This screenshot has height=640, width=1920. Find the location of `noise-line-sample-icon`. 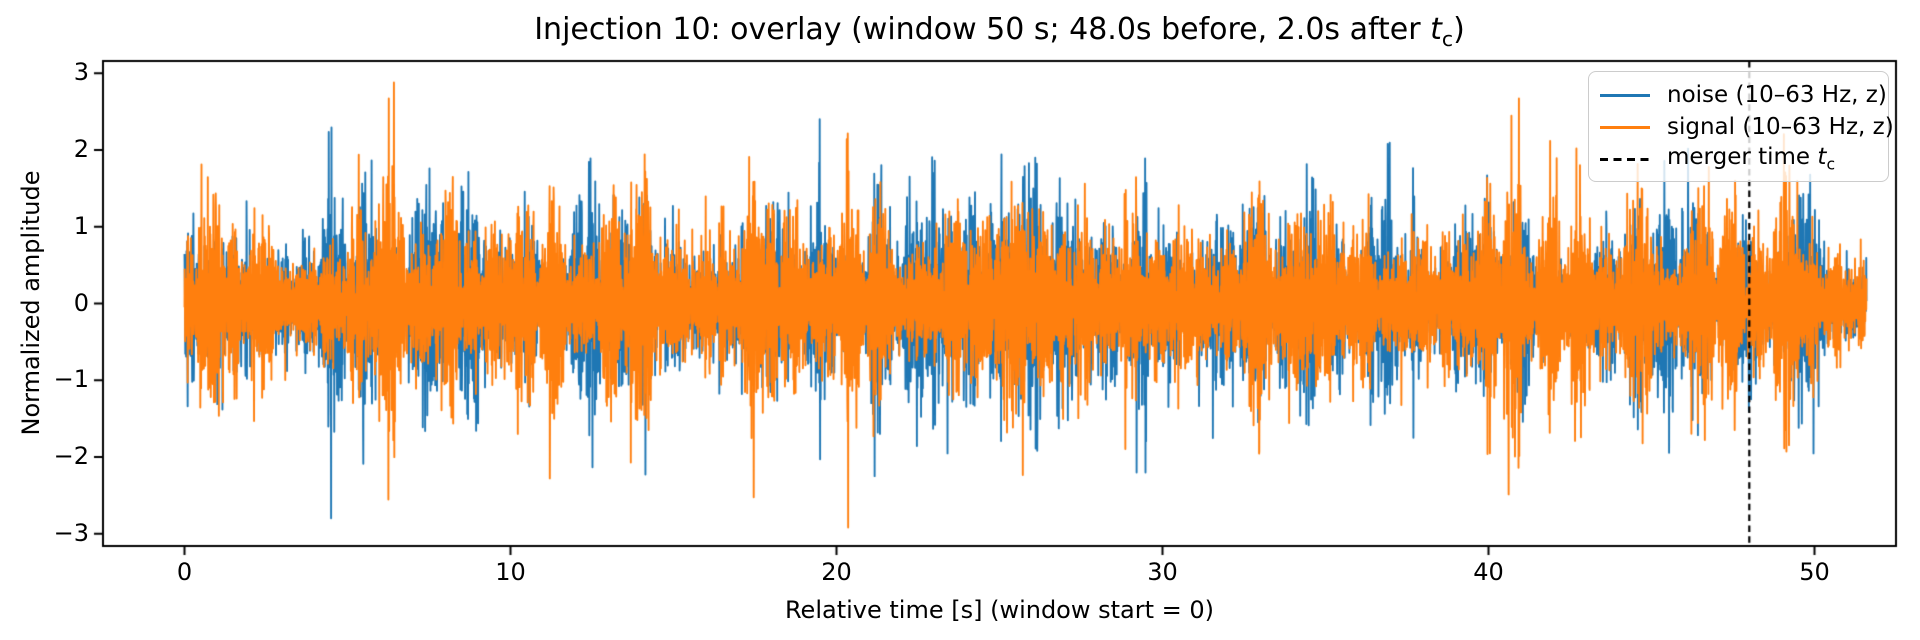

noise-line-sample-icon is located at coordinates (1625, 95).